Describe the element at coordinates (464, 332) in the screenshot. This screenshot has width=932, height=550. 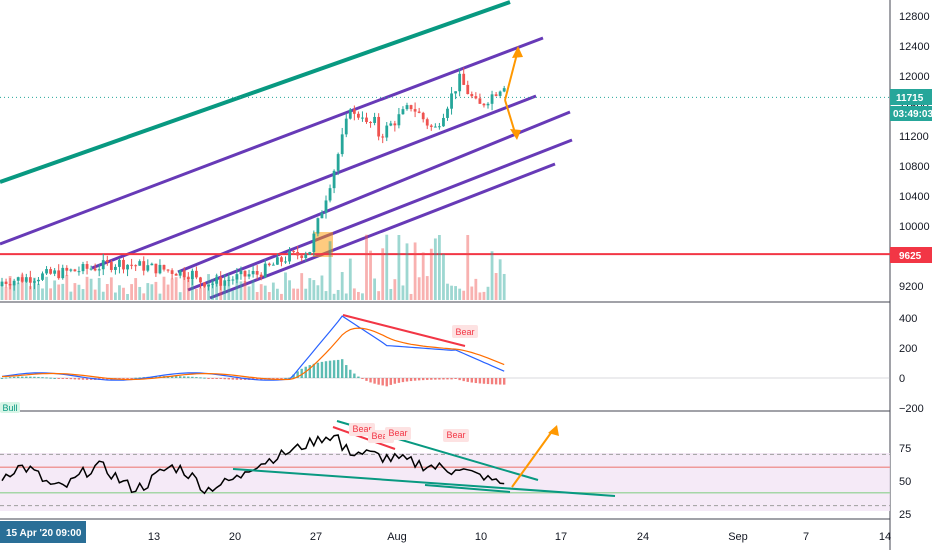
I see `macd-bear-label: Bear` at that location.